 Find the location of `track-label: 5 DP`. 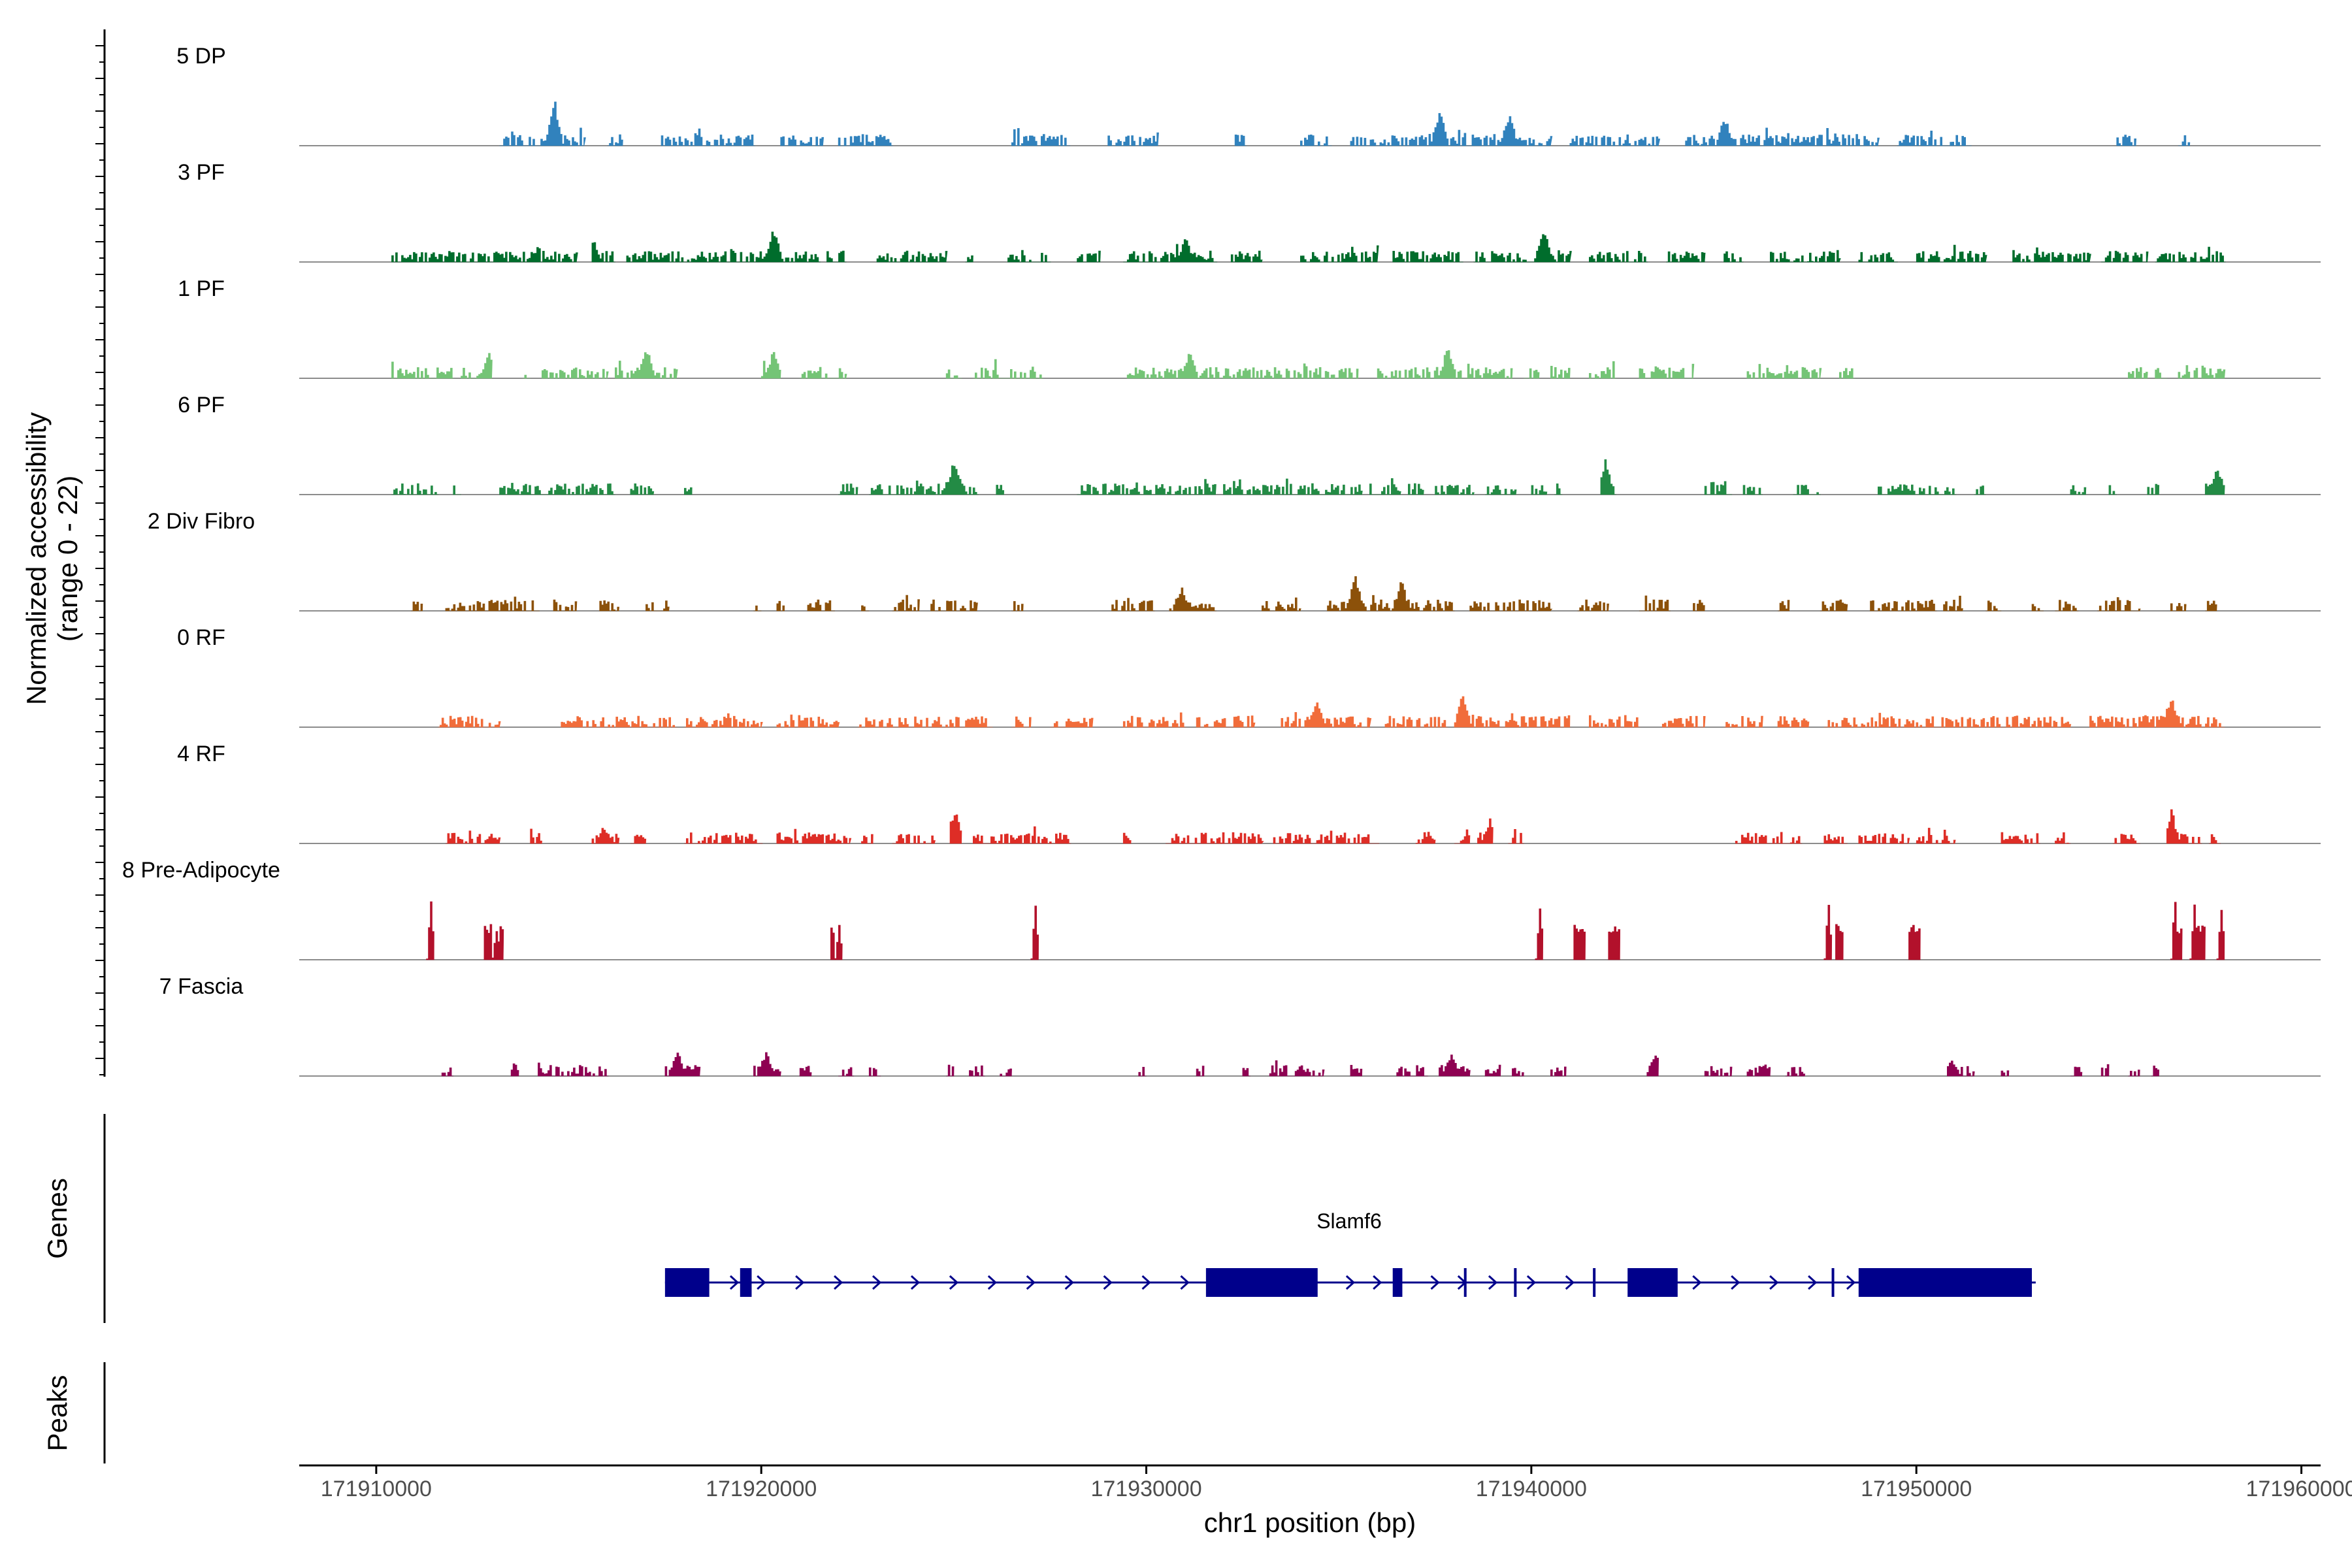

track-label: 5 DP is located at coordinates (201, 56).